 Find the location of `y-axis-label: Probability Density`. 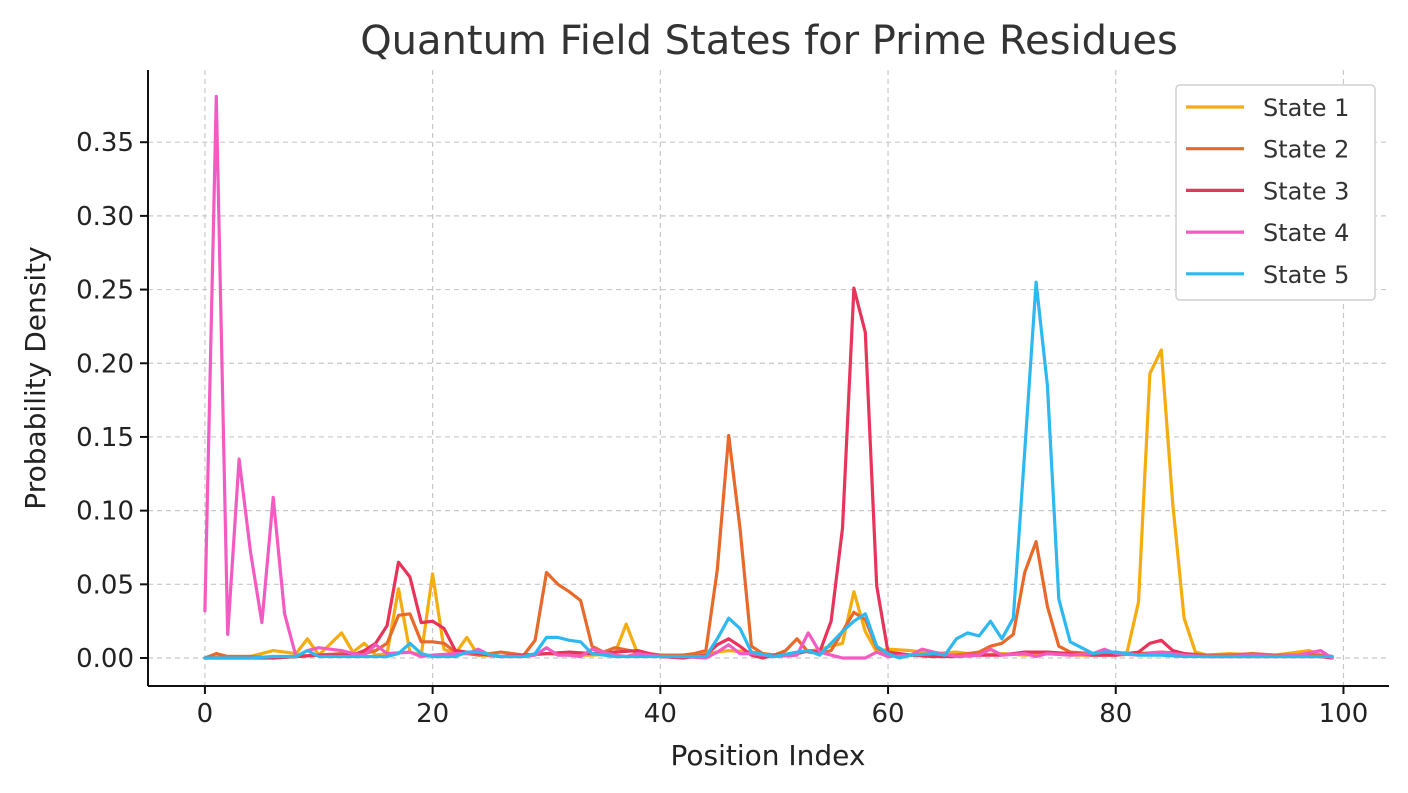

y-axis-label: Probability Density is located at coordinates (35, 377).